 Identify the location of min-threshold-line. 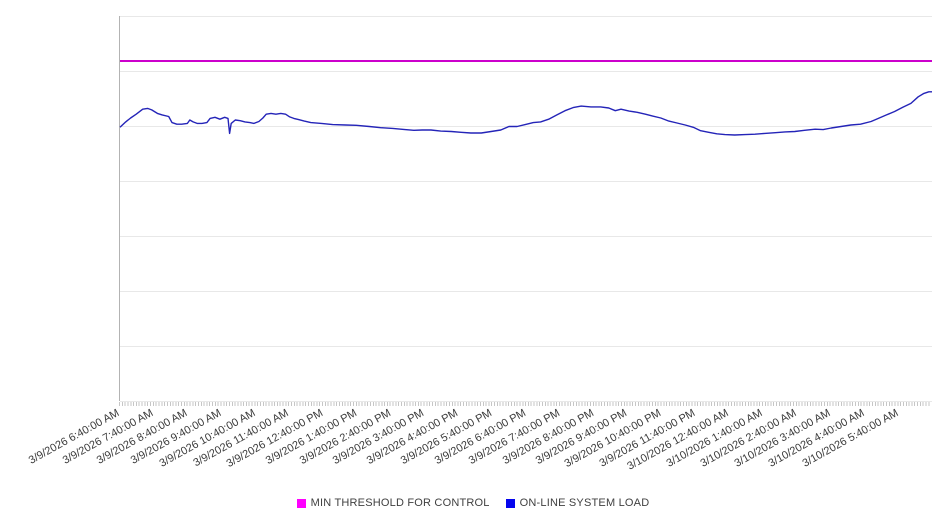
(526, 61).